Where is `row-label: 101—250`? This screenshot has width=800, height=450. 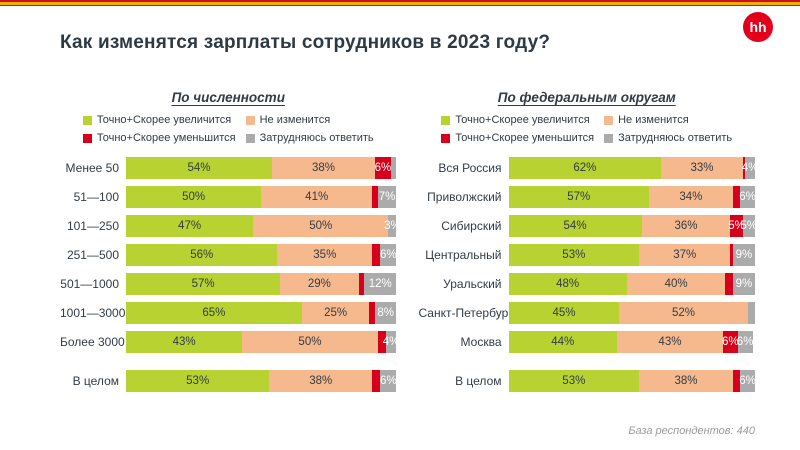
row-label: 101—250 is located at coordinates (92, 226).